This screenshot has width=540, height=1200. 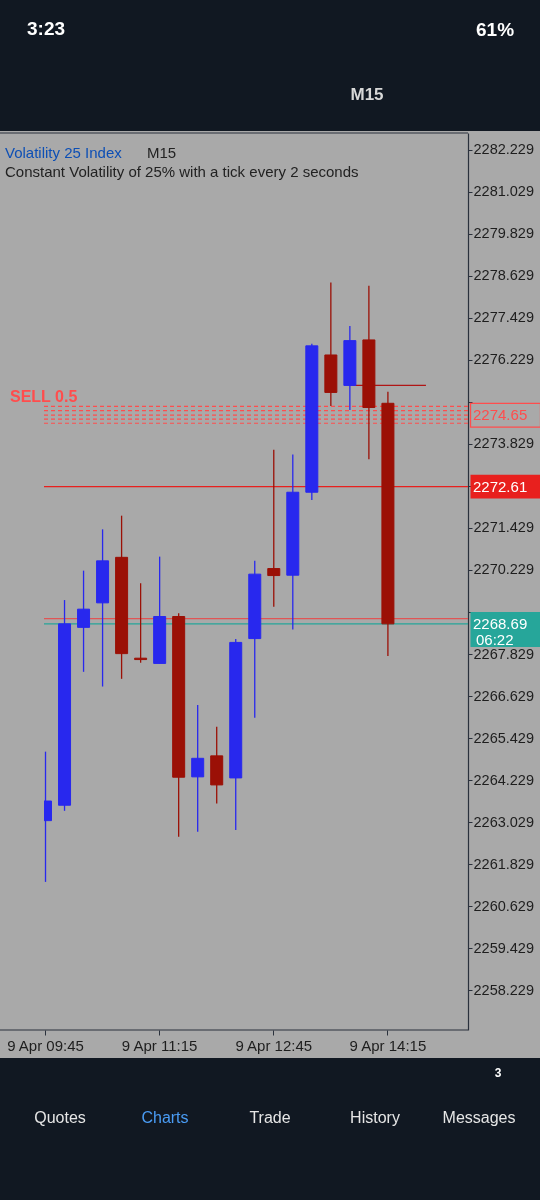 What do you see at coordinates (503, 821) in the screenshot?
I see `y-tick-label: 2263.029` at bounding box center [503, 821].